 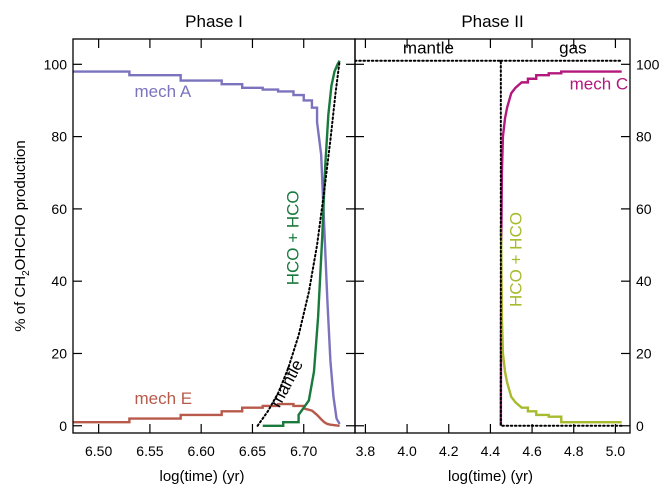 I want to click on y-tick-label: 100, so click(x=56, y=64).